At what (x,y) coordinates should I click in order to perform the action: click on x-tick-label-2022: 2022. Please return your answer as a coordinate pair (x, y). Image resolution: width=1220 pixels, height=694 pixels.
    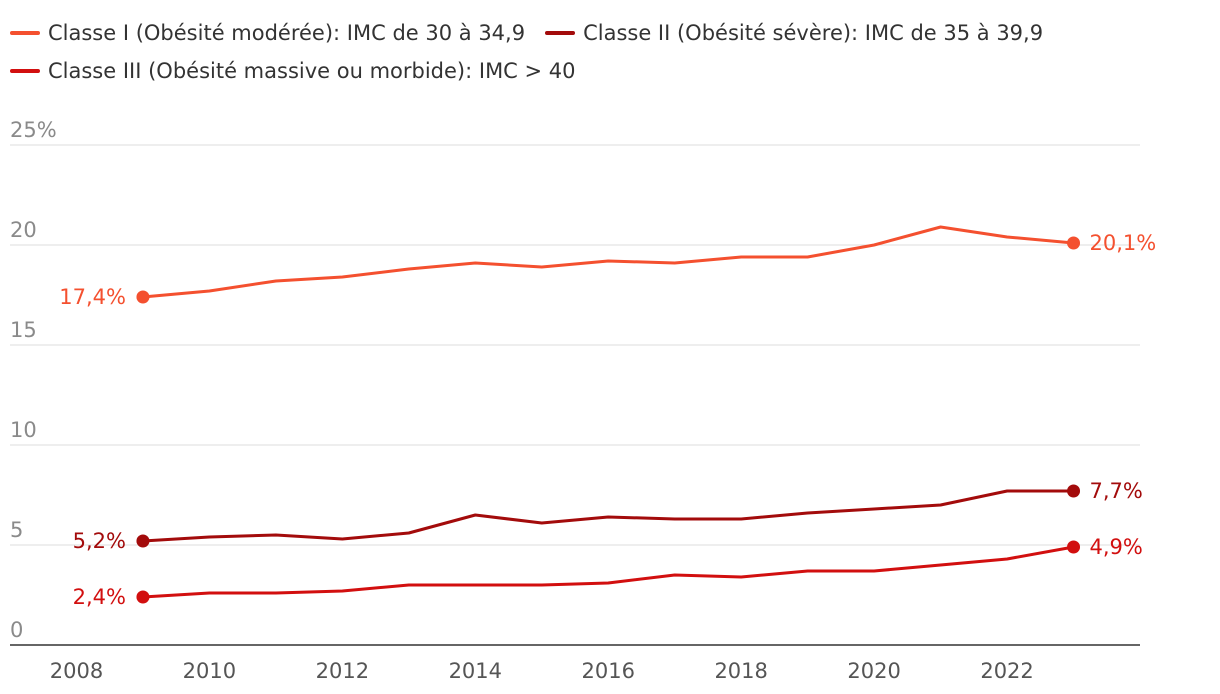
    Looking at the image, I should click on (1006, 671).